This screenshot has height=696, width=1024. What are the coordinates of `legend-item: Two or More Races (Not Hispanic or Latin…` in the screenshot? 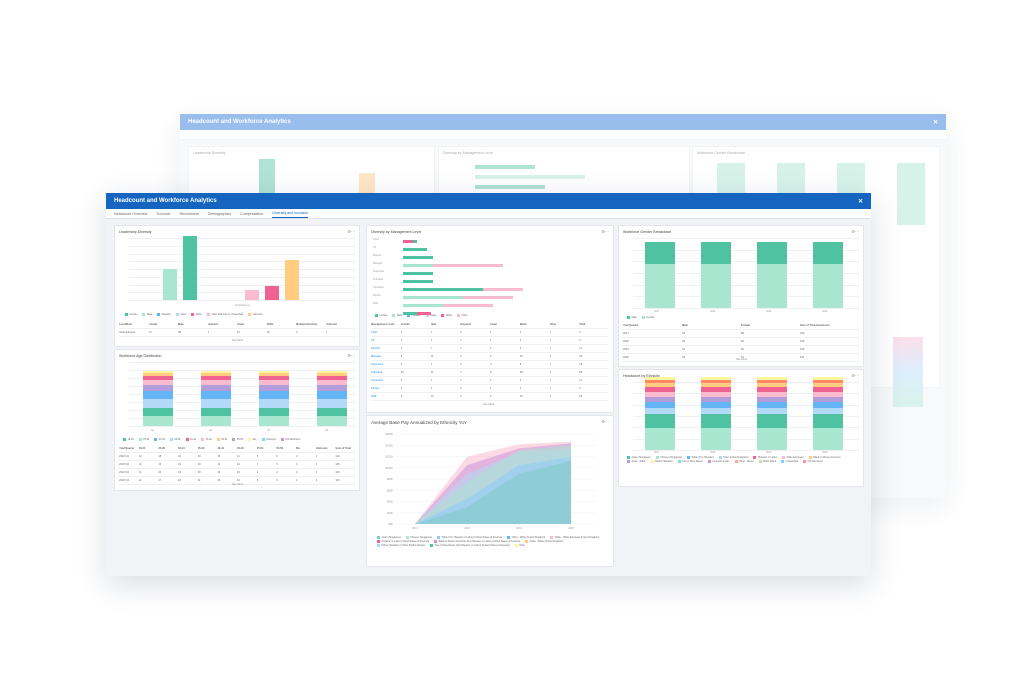 It's located at (470, 545).